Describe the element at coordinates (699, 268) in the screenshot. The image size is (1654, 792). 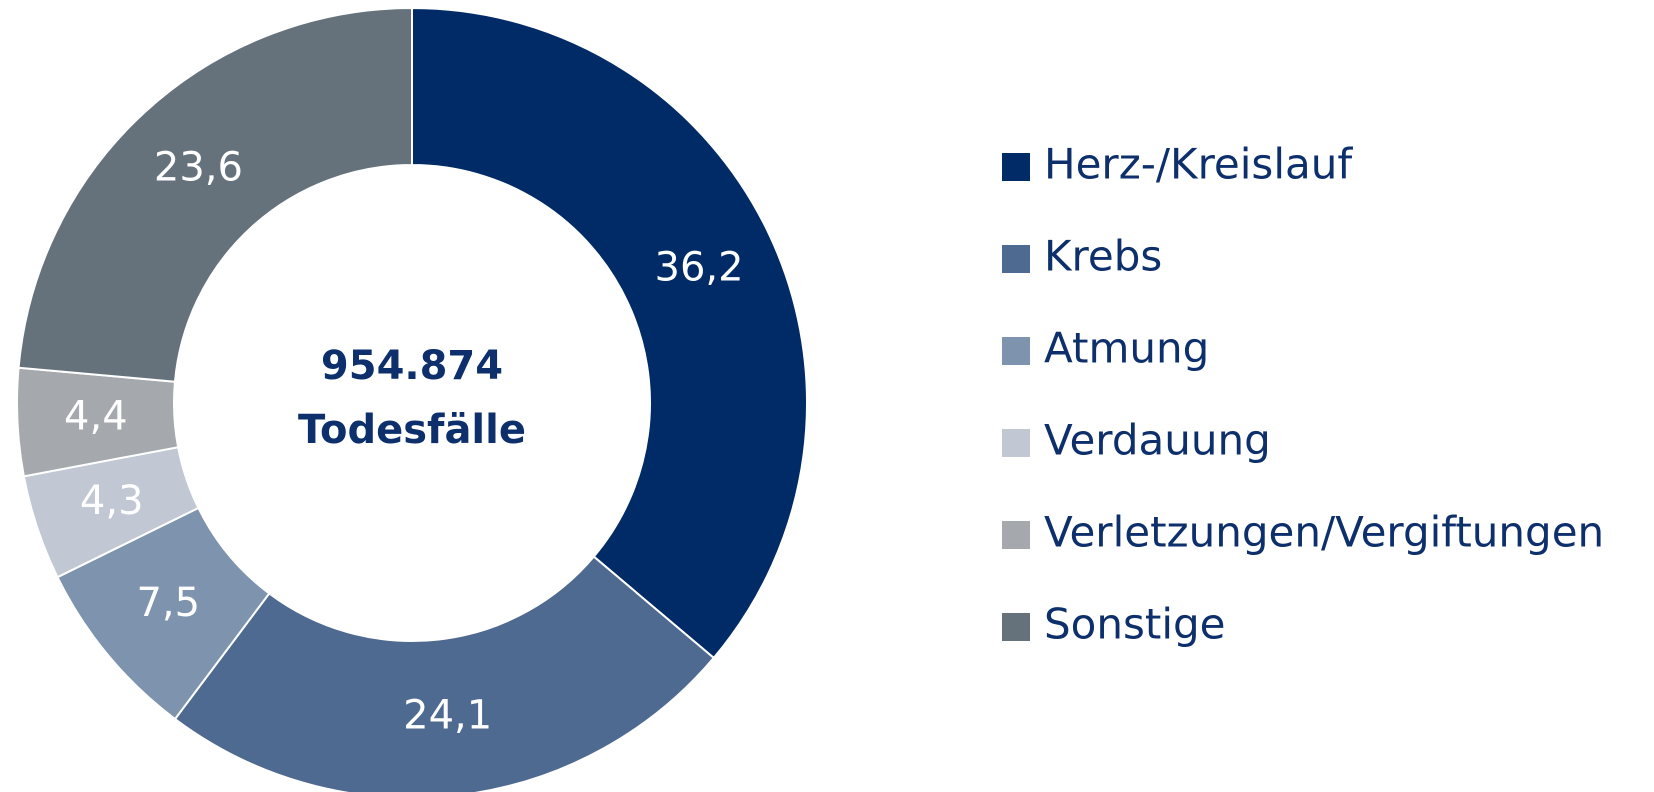
I see `data-label: 36,2` at that location.